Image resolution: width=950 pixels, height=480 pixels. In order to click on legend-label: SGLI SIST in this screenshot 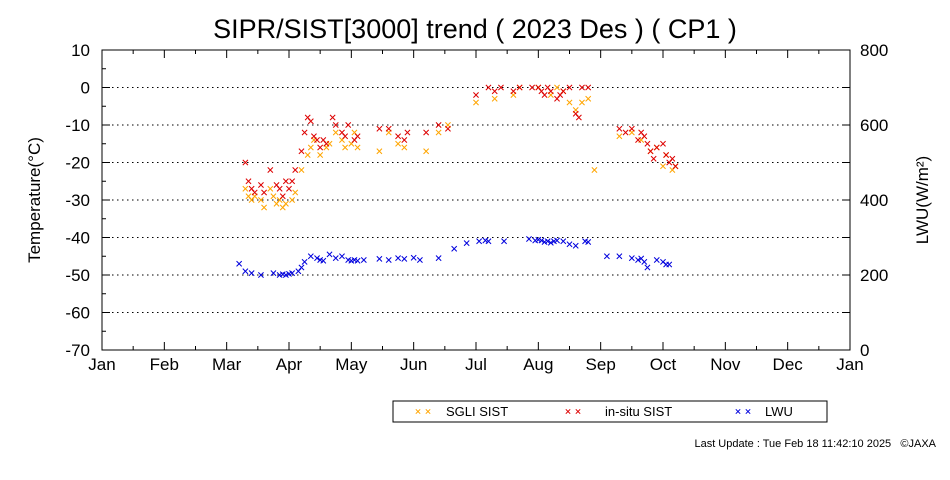, I will do `click(477, 411)`.